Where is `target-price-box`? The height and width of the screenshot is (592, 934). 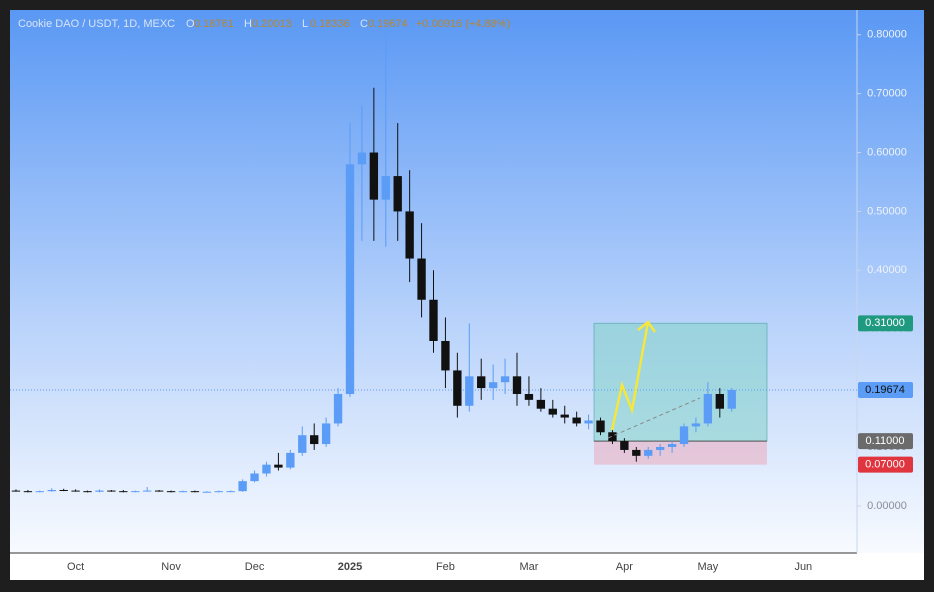 target-price-box is located at coordinates (885, 323).